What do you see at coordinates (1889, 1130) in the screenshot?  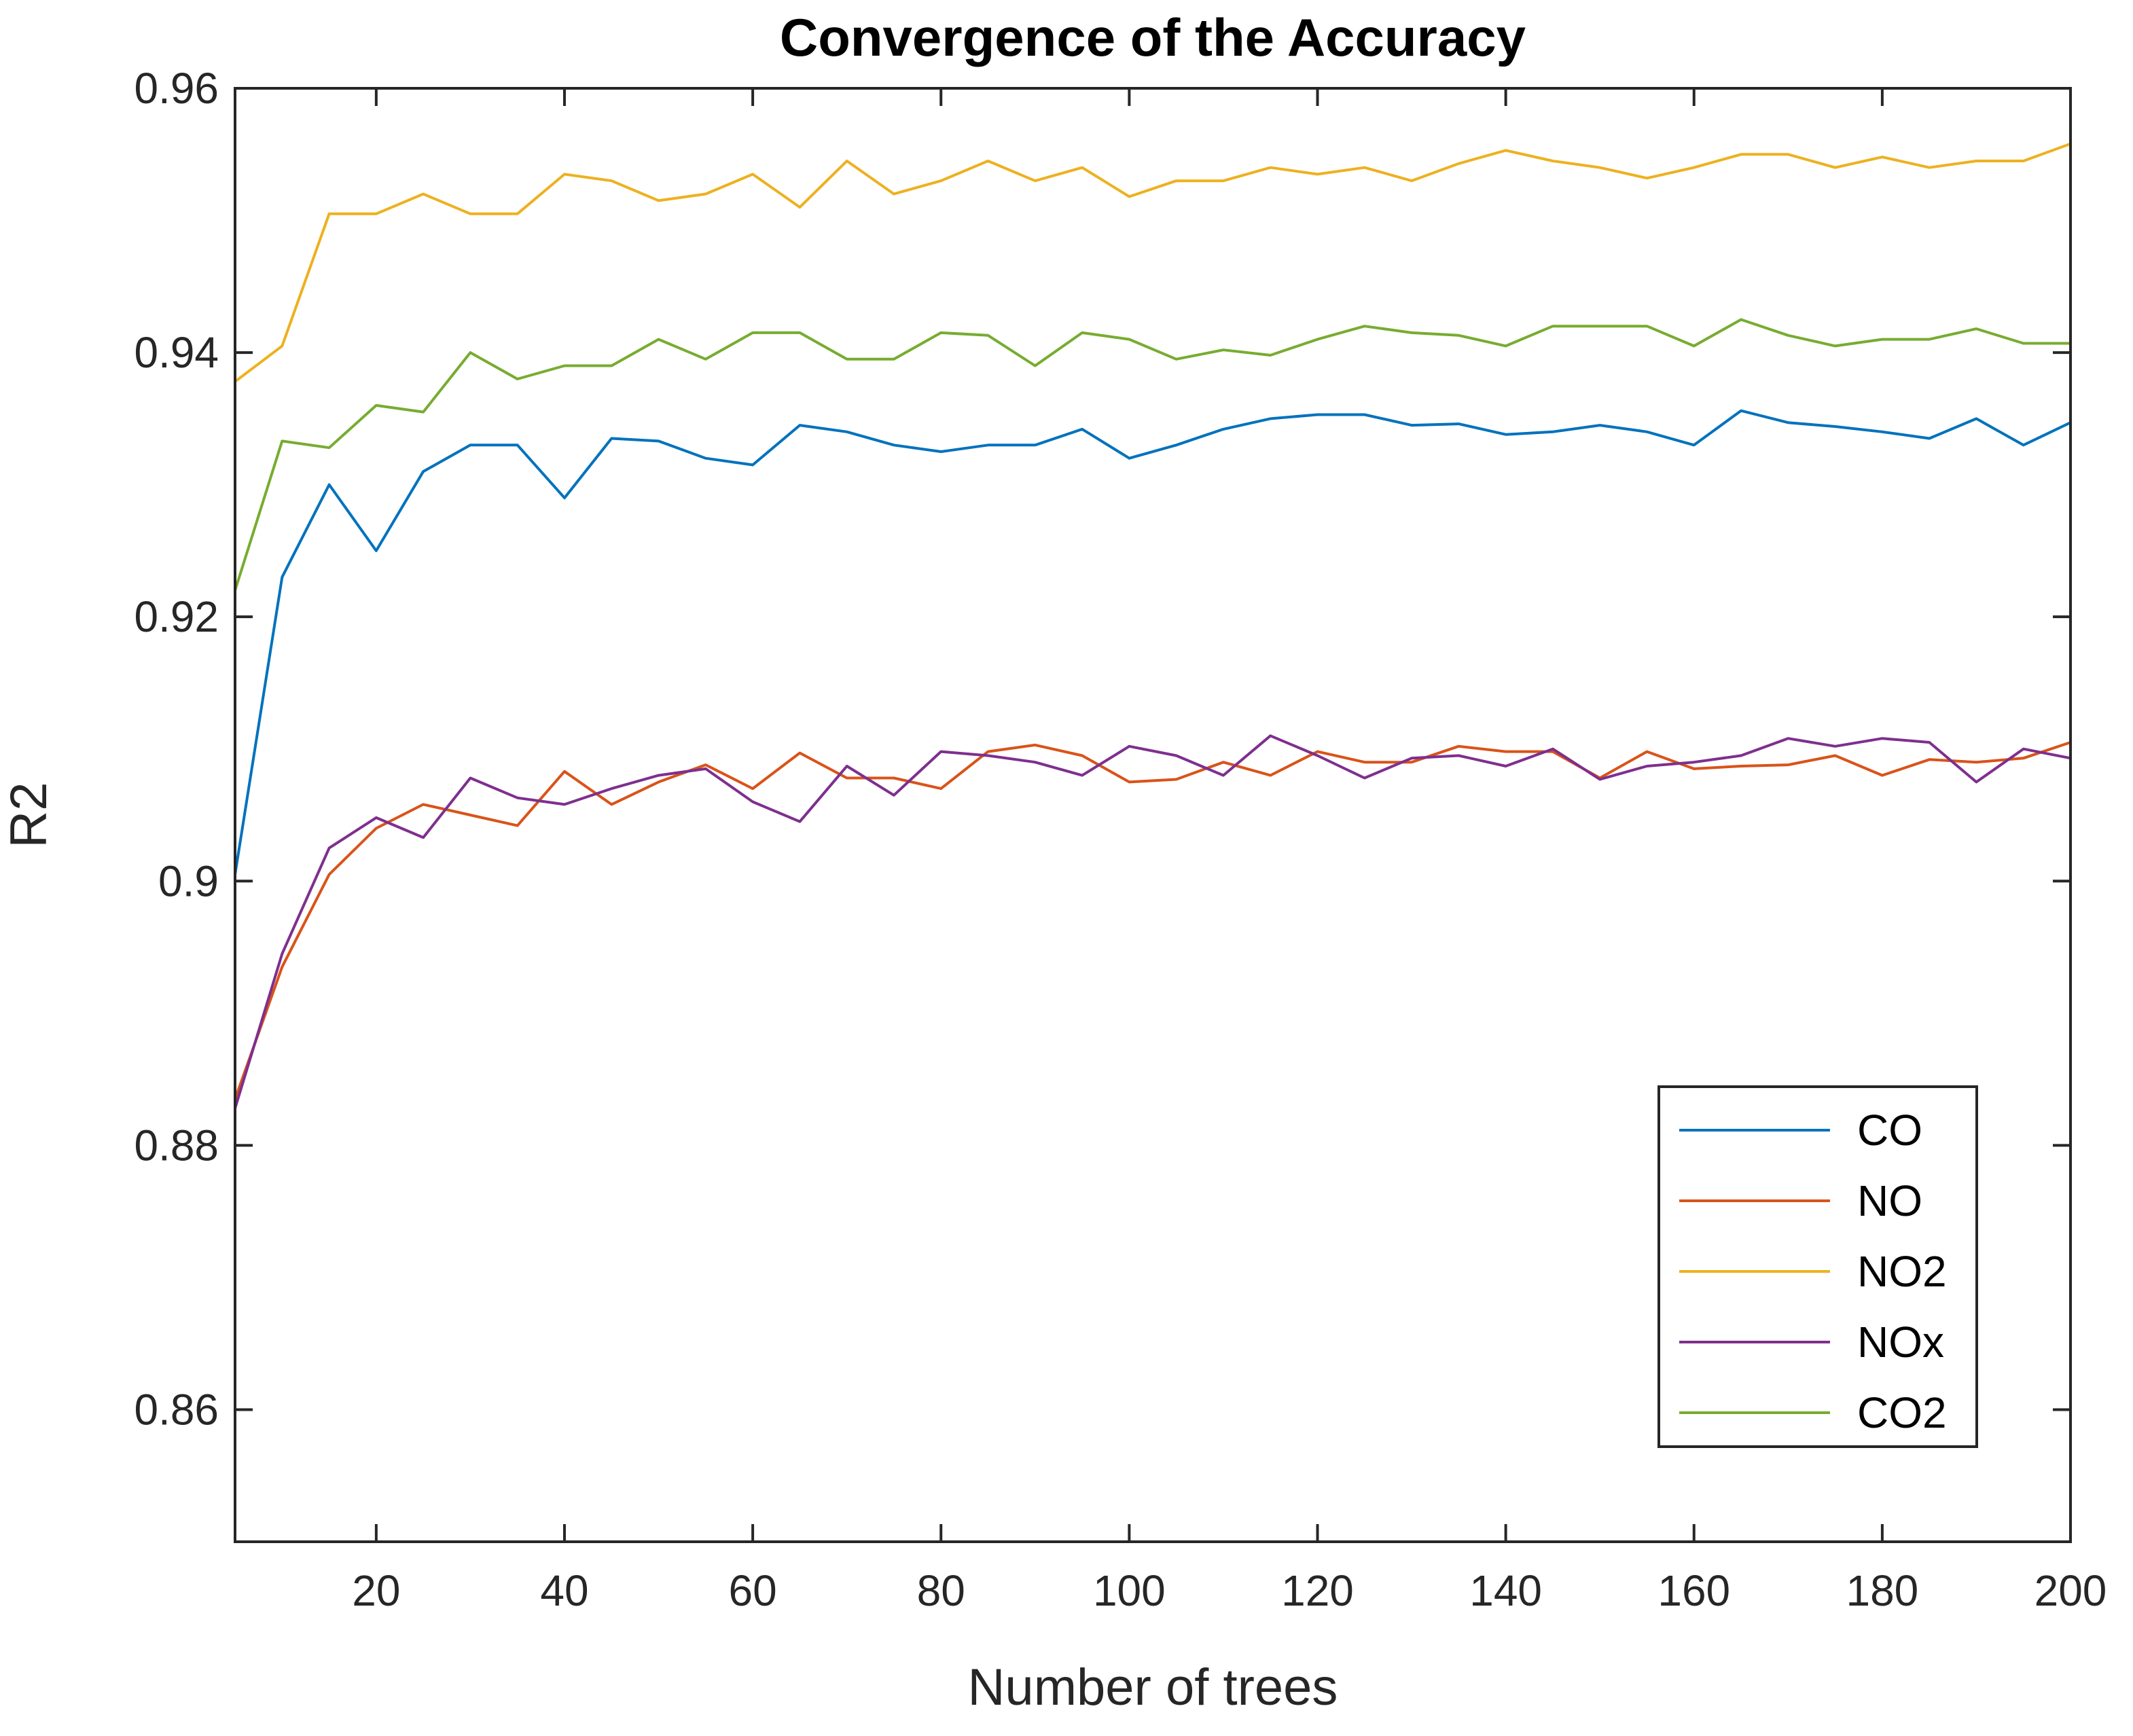 I see `legend-label-co: CO` at bounding box center [1889, 1130].